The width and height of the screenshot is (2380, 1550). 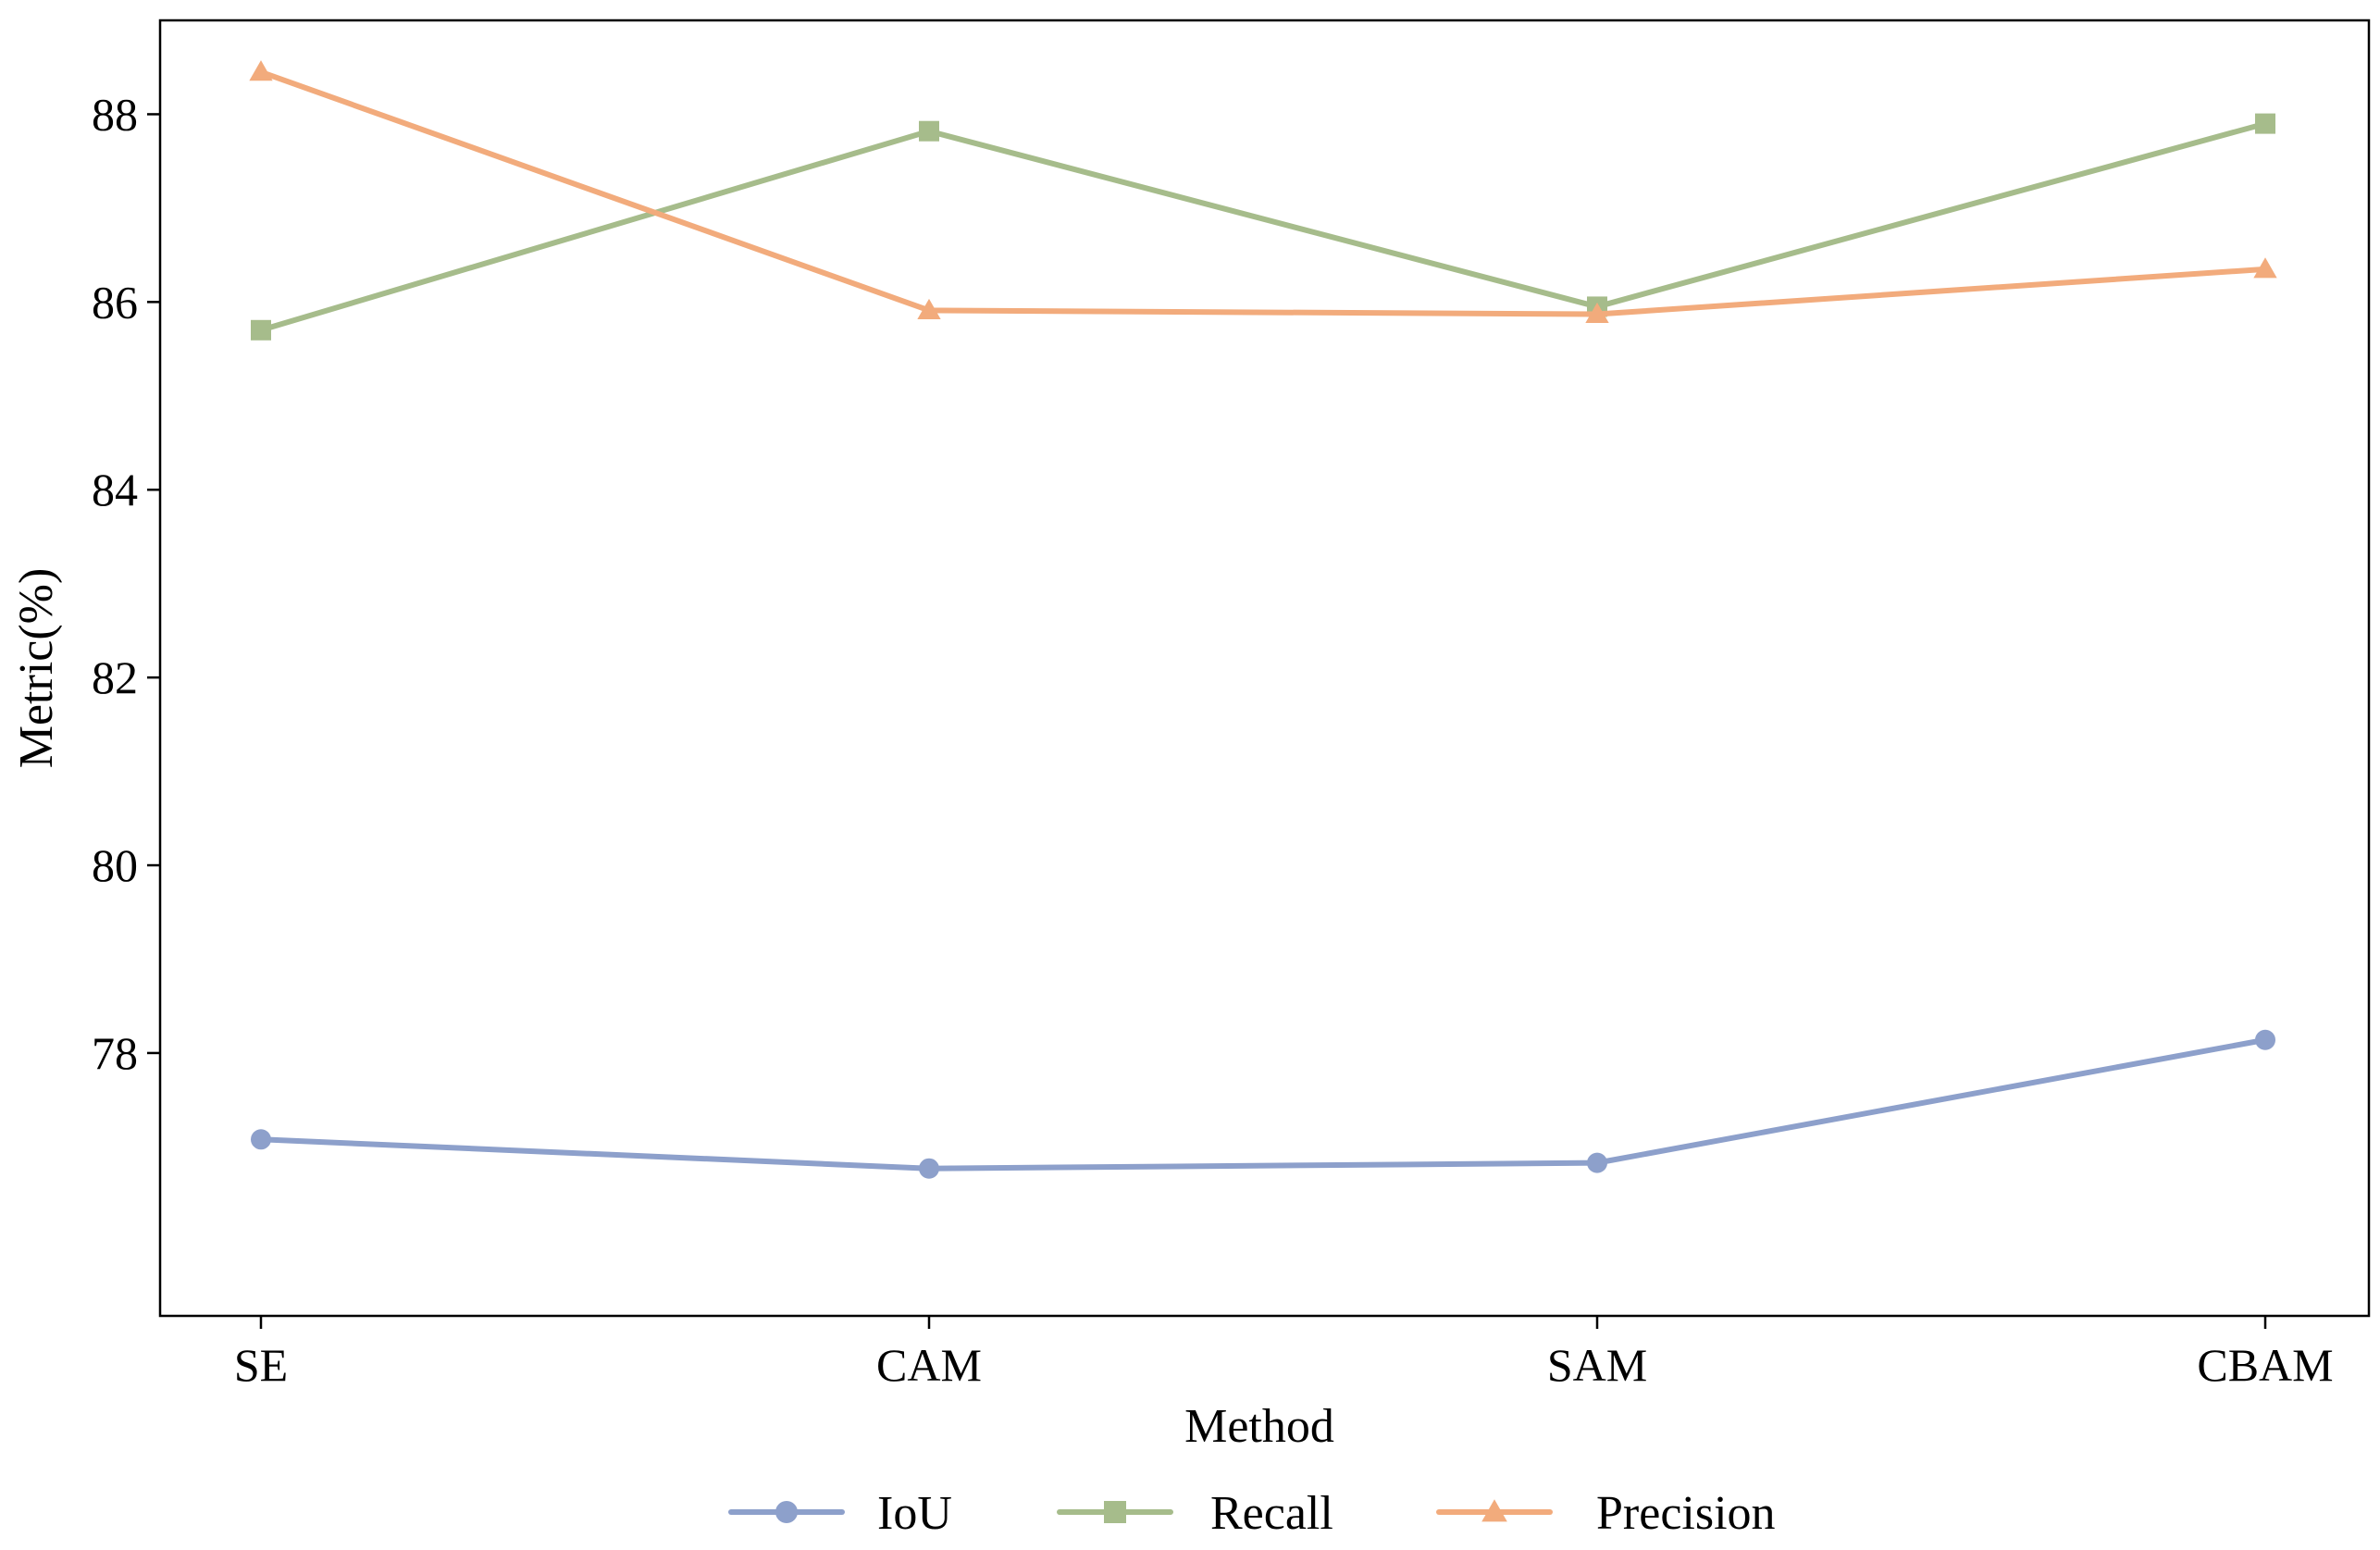 What do you see at coordinates (929, 1168) in the screenshot?
I see `iou-point-cam` at bounding box center [929, 1168].